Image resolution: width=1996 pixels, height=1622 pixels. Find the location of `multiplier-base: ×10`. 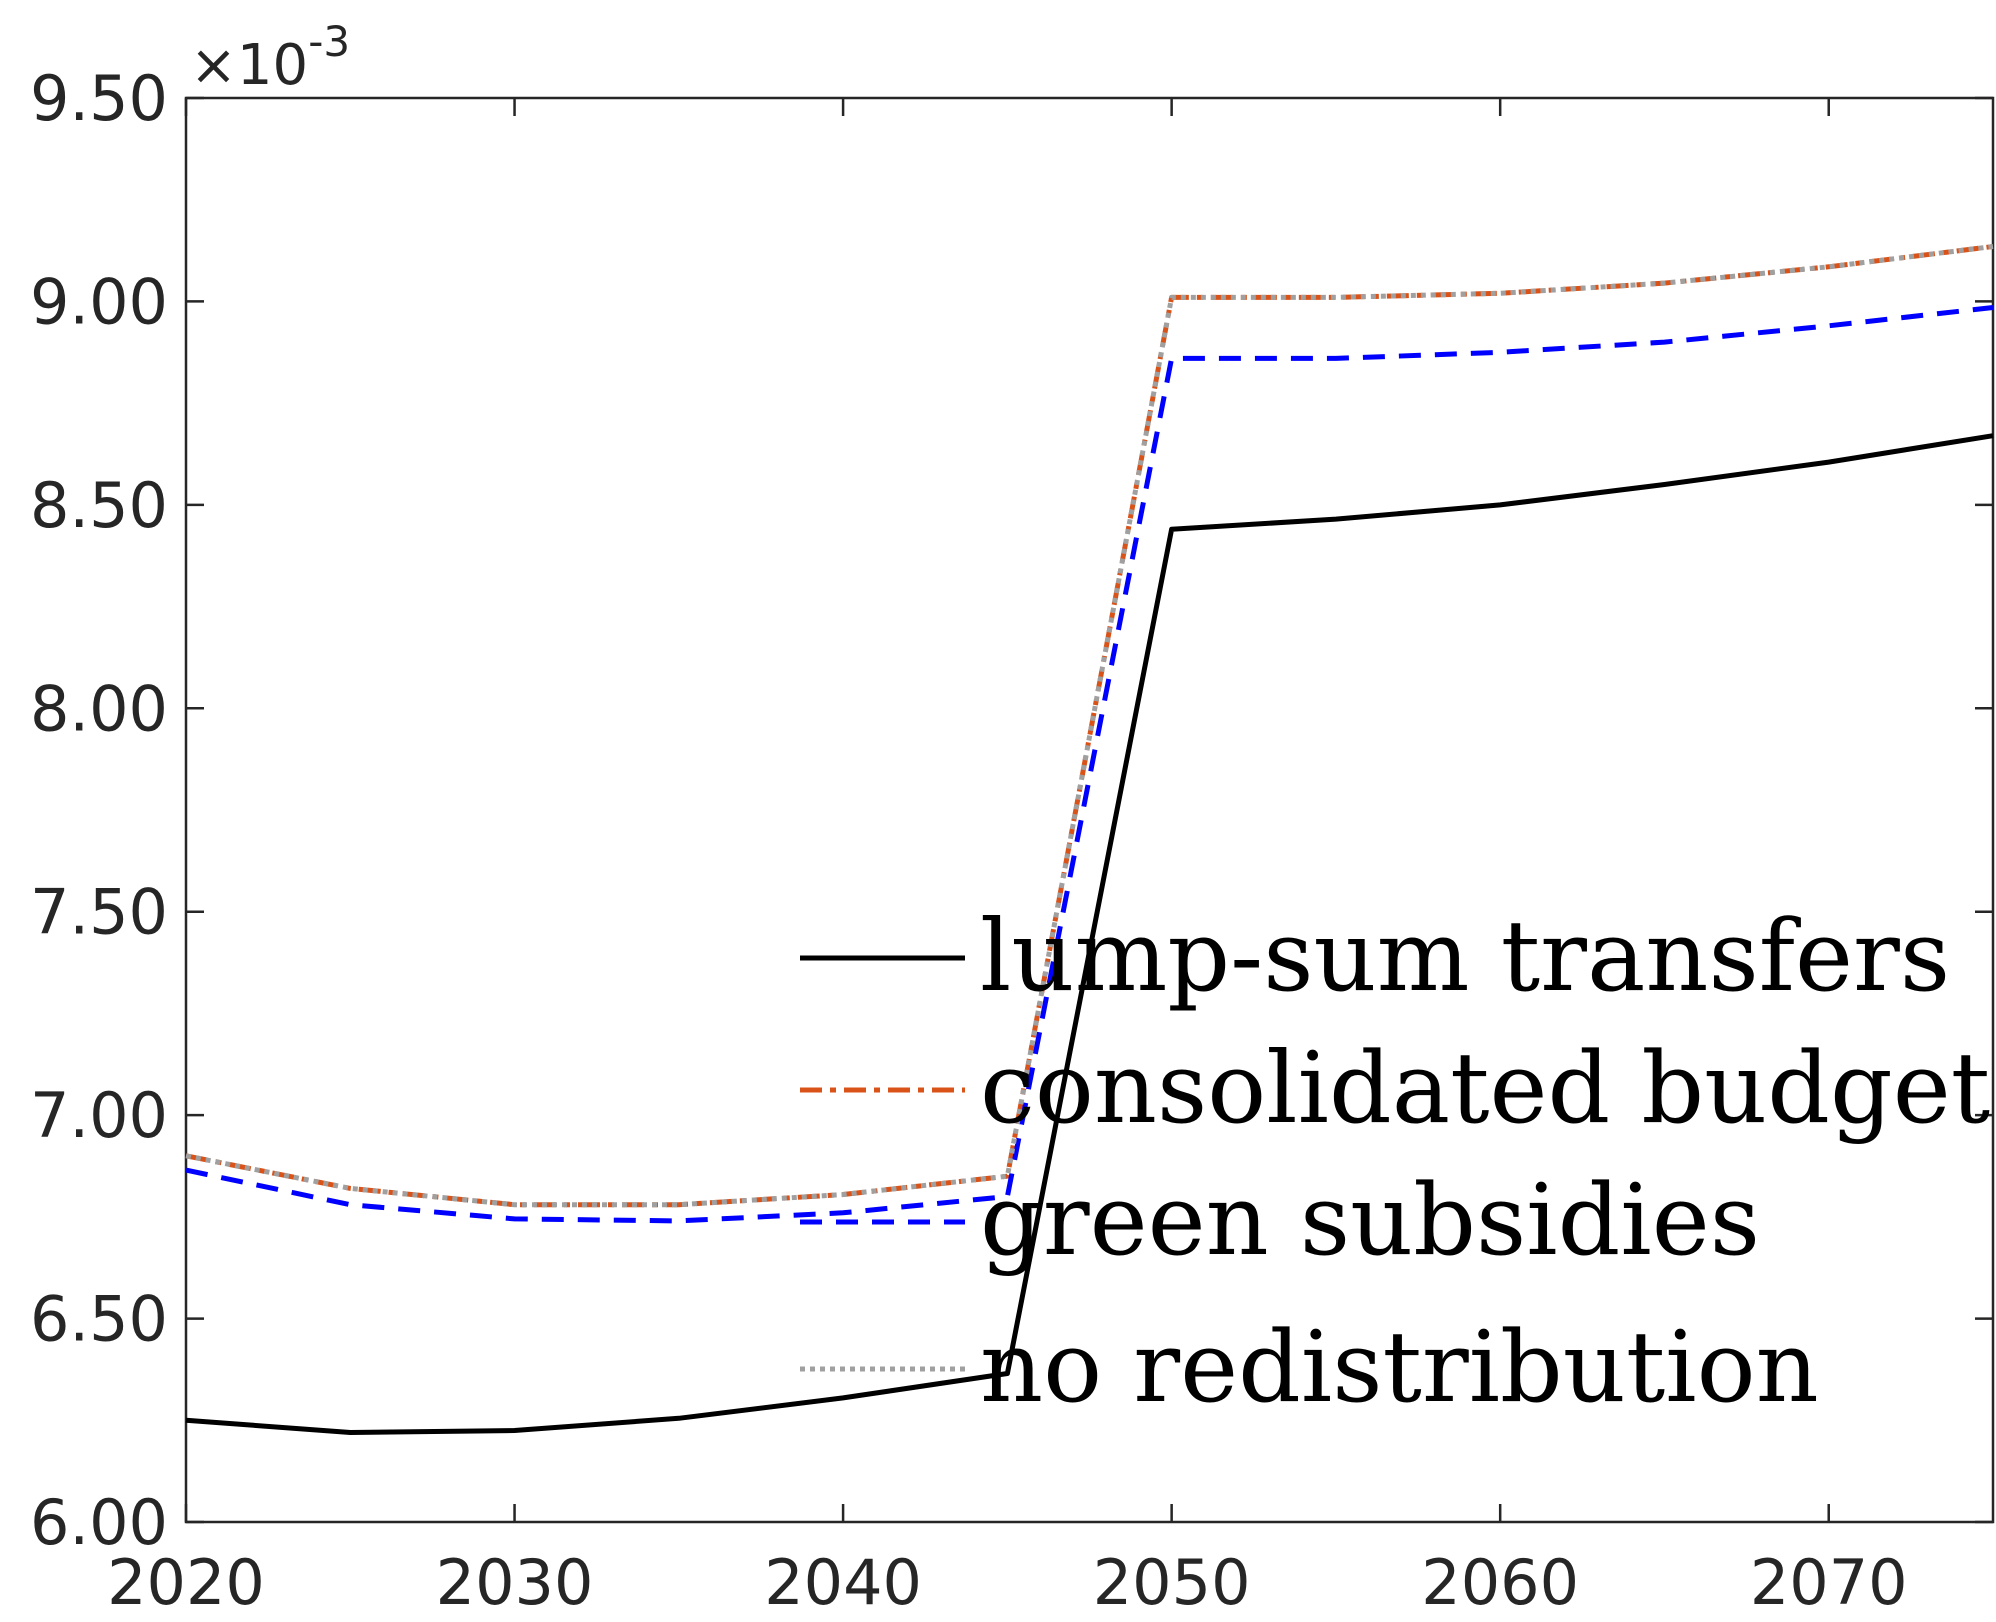

multiplier-base: ×10 is located at coordinates (249, 65).